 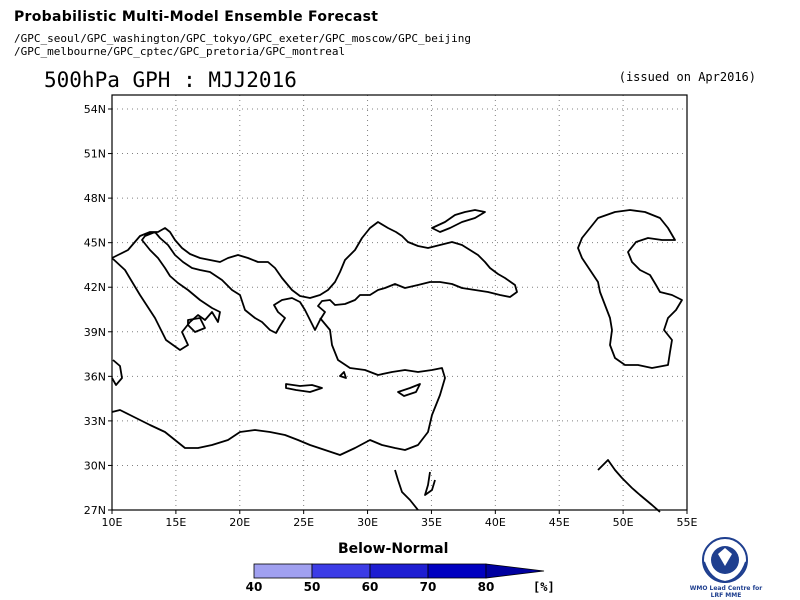 I want to click on lon-label: 55E, so click(x=687, y=522).